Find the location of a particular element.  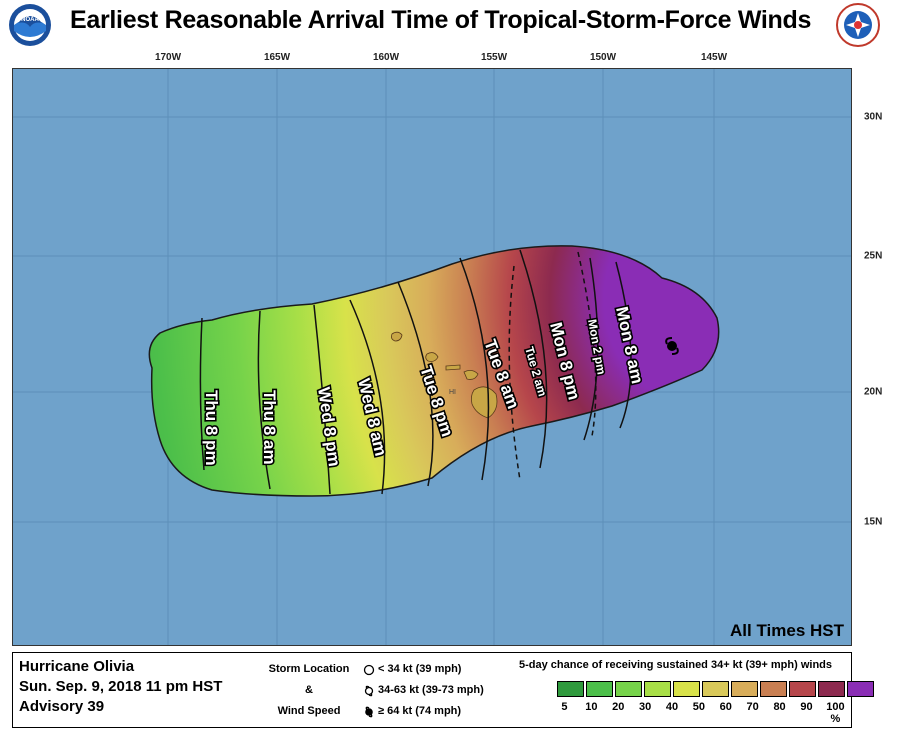

key-item-tropical-storm: 34-63 kt (39-73 mph) is located at coordinates (423, 690).